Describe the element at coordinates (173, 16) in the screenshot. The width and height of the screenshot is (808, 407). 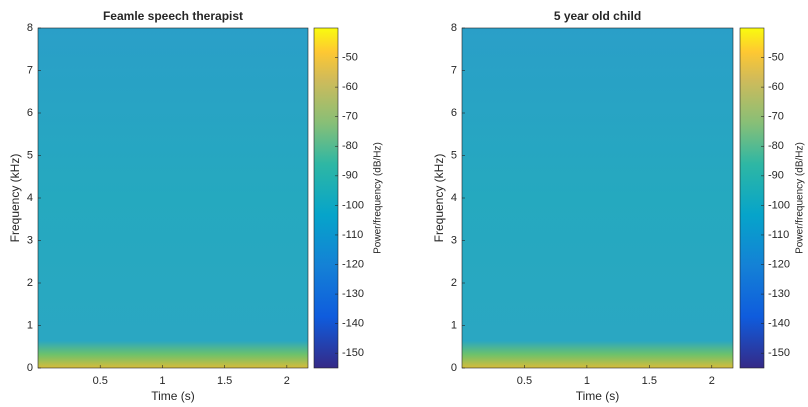
I see `chart-title: Feamle speech therapist` at that location.